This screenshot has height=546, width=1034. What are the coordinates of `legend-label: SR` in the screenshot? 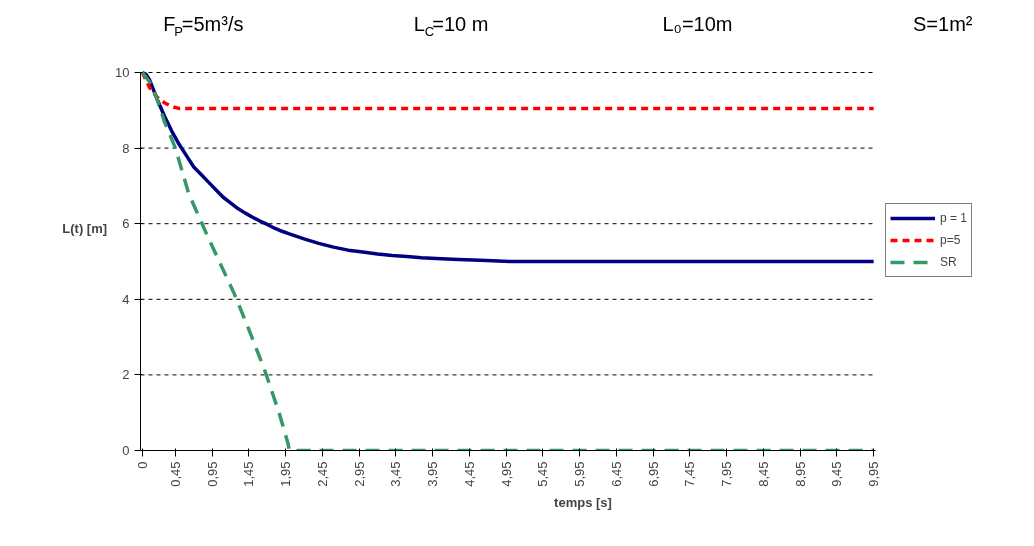 It's located at (949, 262).